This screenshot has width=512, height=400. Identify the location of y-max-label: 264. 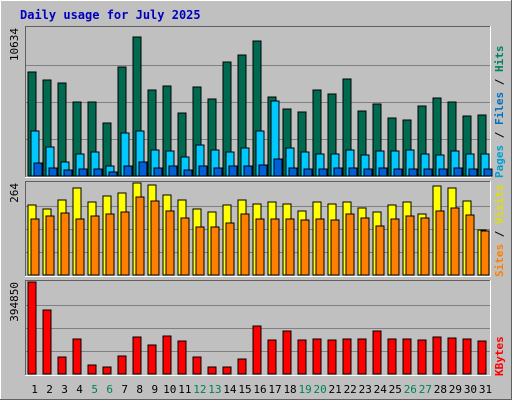
(14, 193).